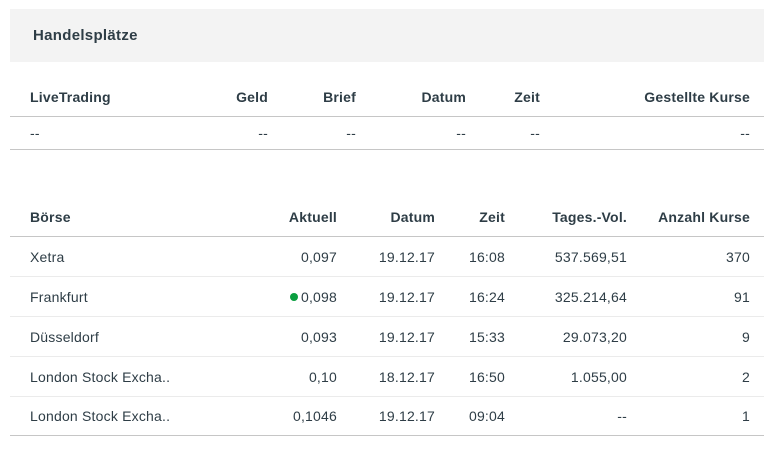 Image resolution: width=780 pixels, height=451 pixels. What do you see at coordinates (590, 256) in the screenshot?
I see `exchange-tagesvol: 537.569,51` at bounding box center [590, 256].